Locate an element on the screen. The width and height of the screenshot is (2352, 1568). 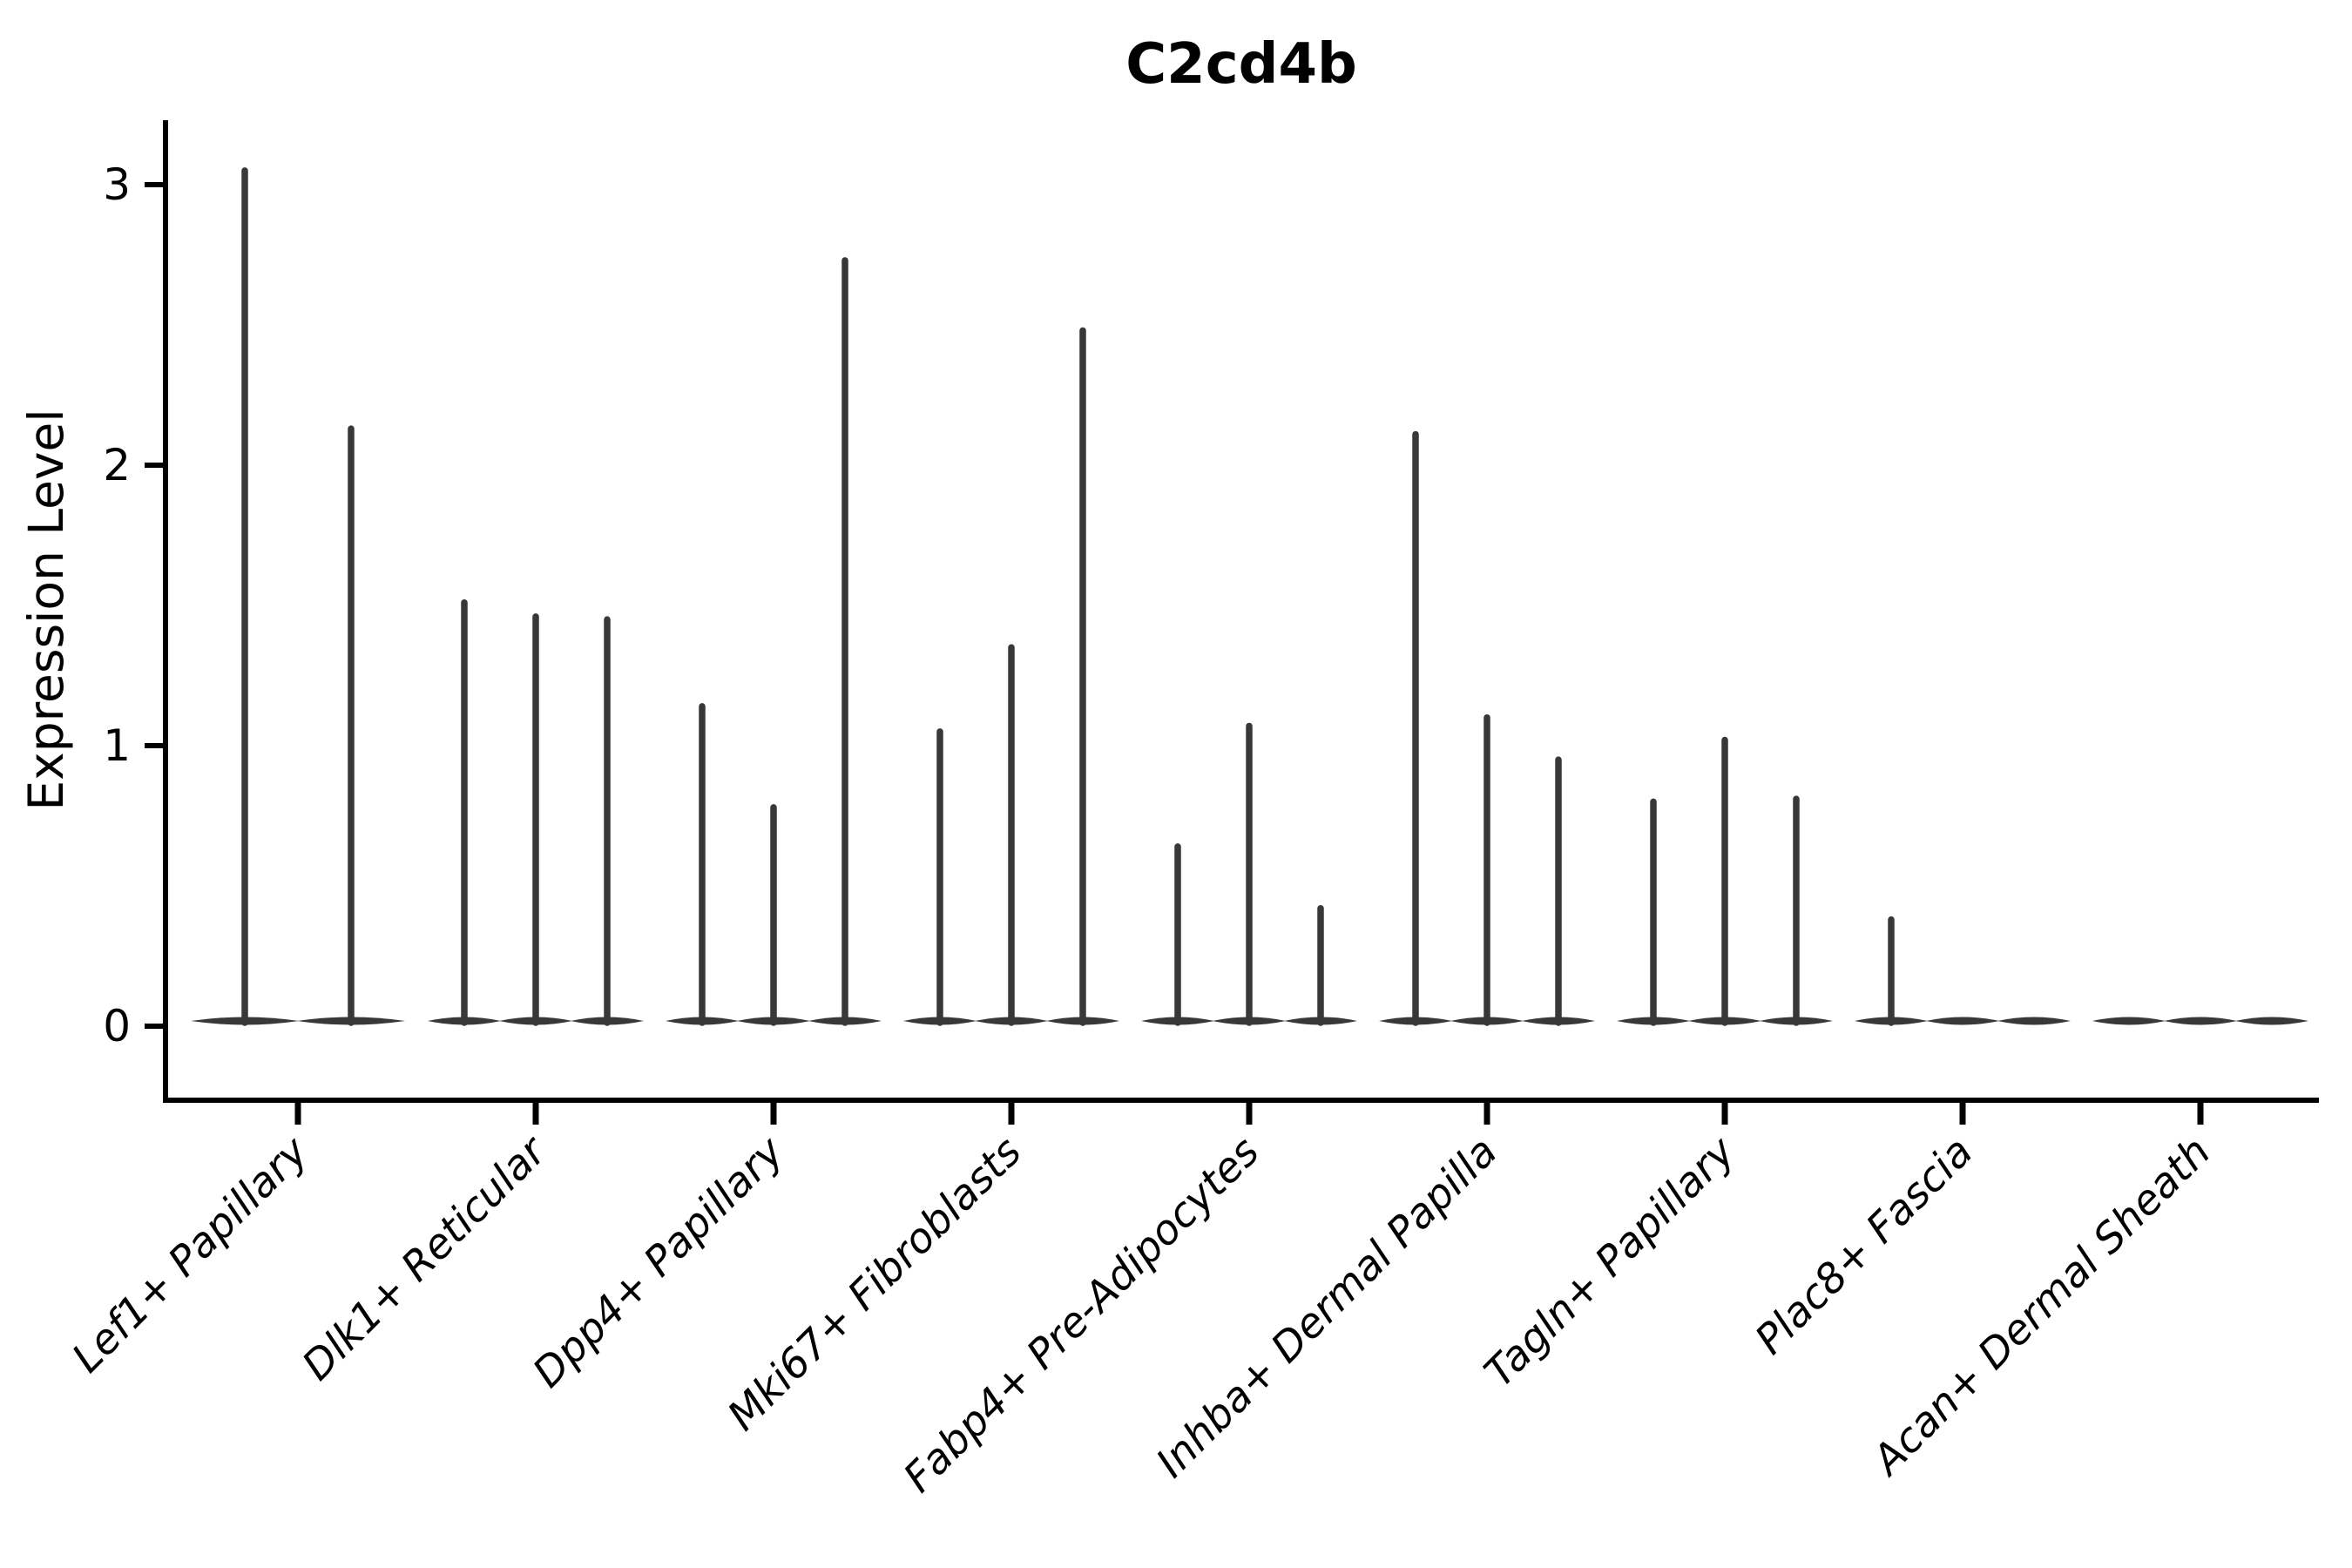
y-tick-label: 1 is located at coordinates (117, 746).